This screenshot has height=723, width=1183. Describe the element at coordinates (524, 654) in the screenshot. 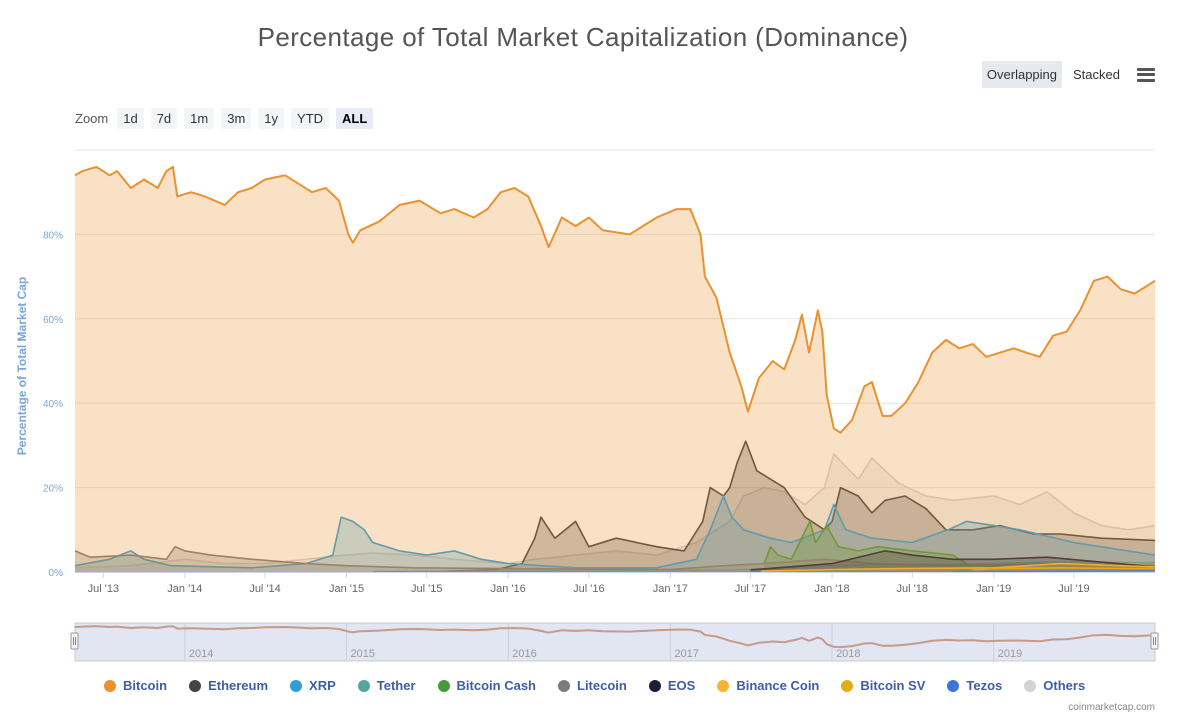

I see `navigator-year-label: 2016` at that location.